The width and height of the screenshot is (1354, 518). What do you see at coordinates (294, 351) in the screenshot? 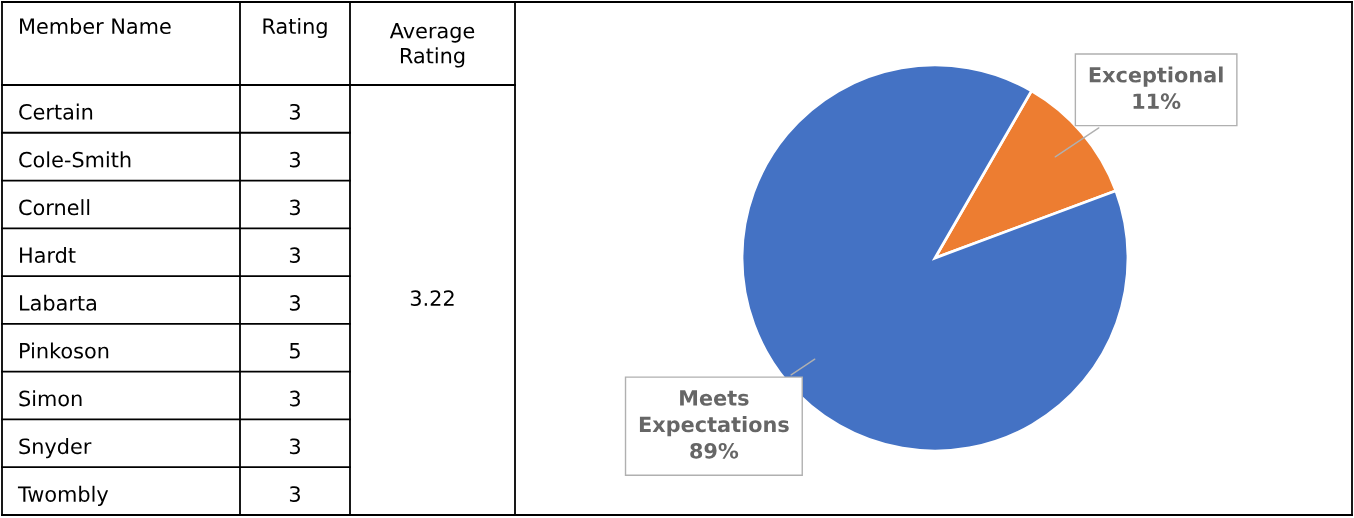
I see `data-label: 5` at bounding box center [294, 351].